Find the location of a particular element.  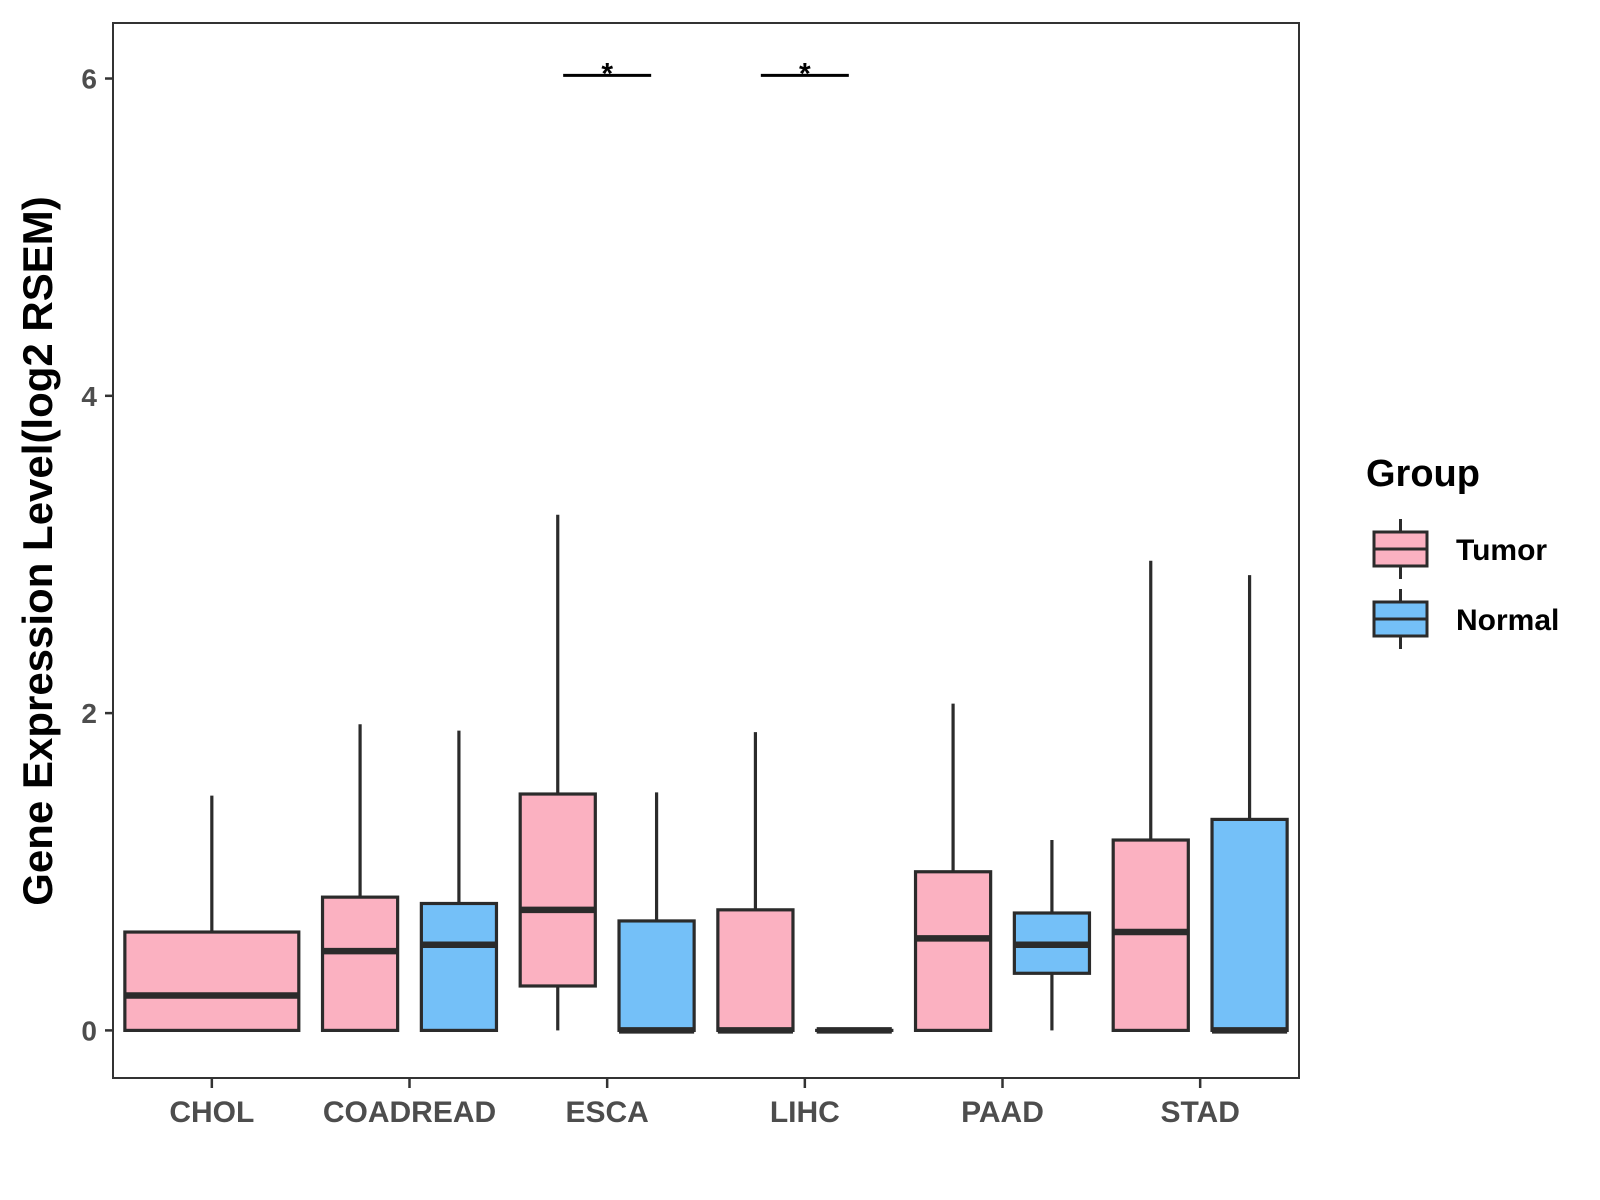

y-tick-label-4: 4 is located at coordinates (89, 396).